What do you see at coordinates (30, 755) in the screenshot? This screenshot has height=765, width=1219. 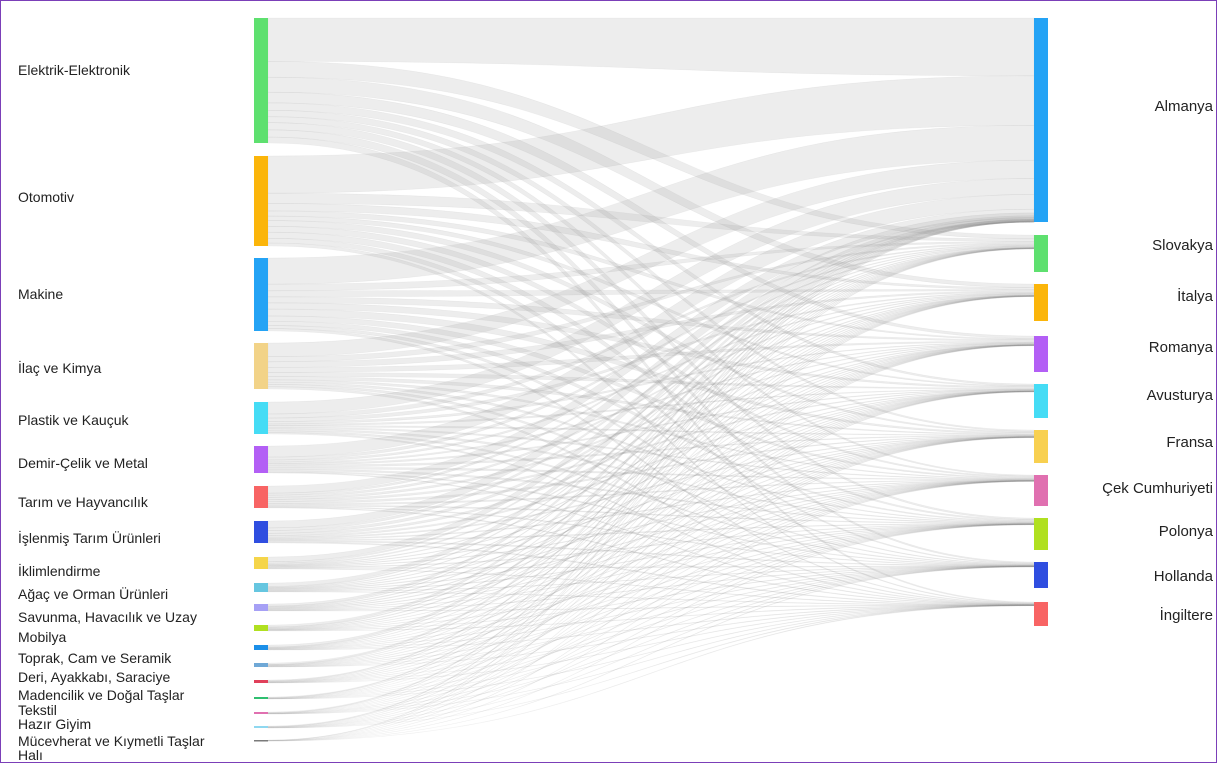 I see `source-label: Halı` at bounding box center [30, 755].